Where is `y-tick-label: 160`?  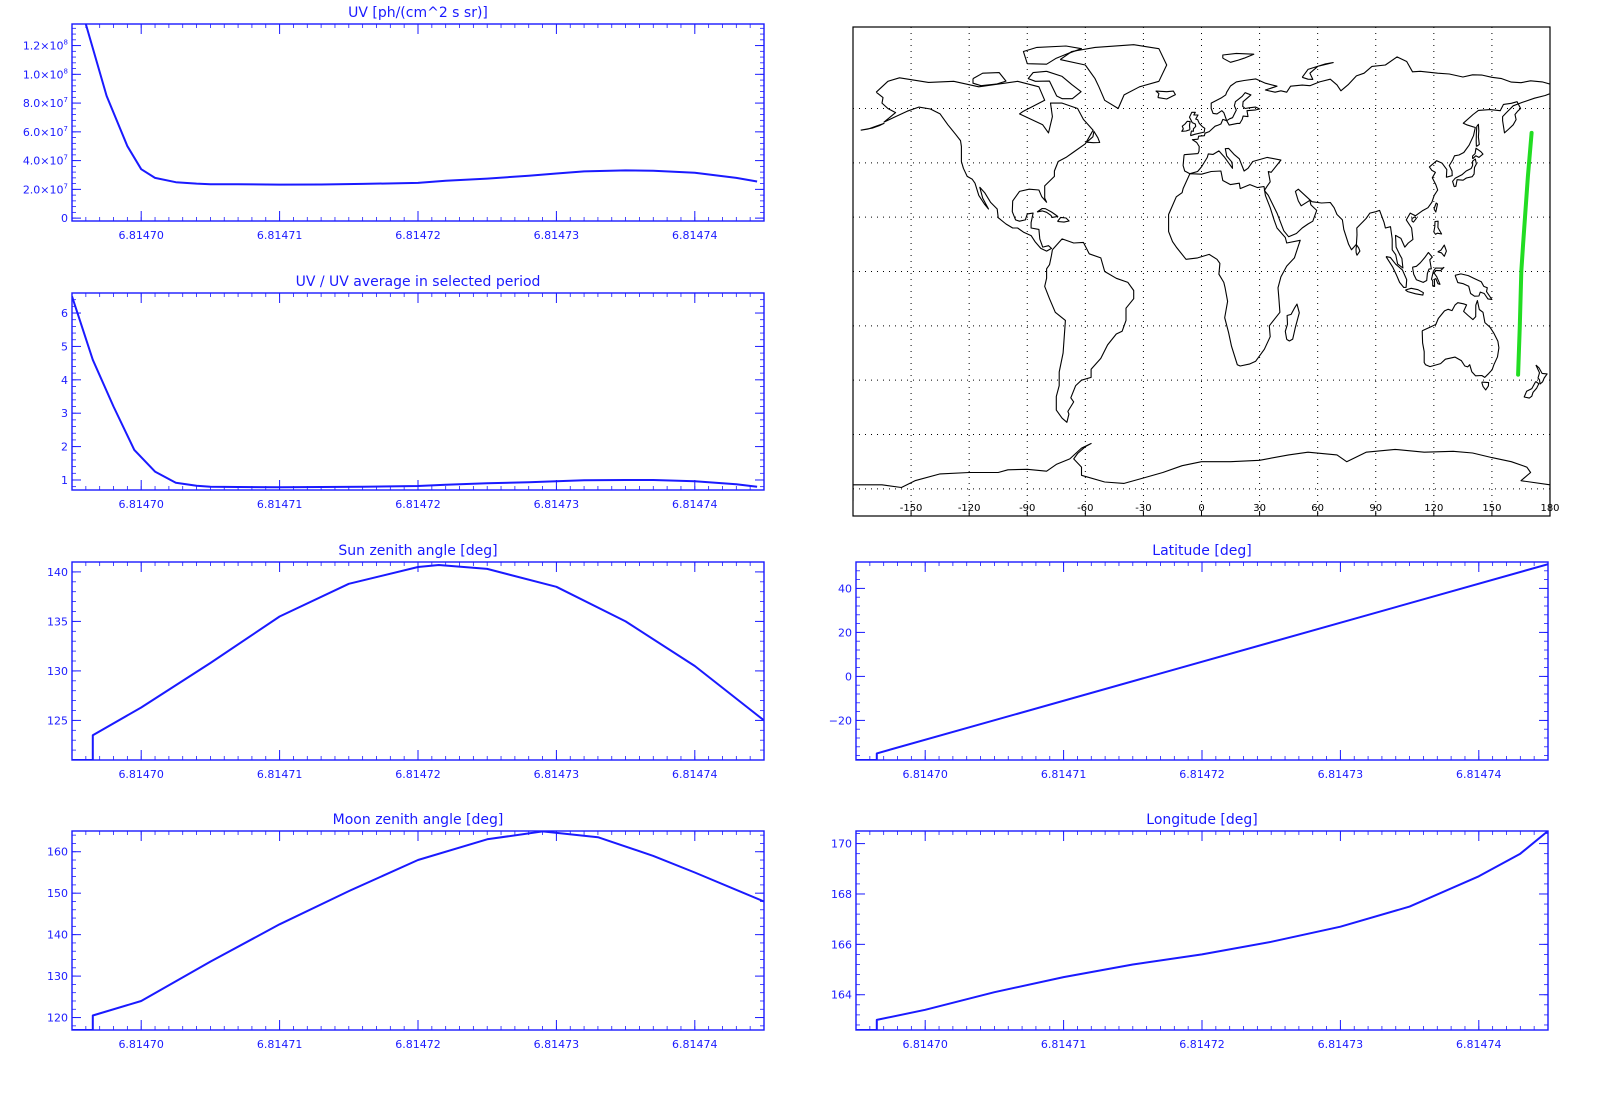 y-tick-label: 160 is located at coordinates (57, 852).